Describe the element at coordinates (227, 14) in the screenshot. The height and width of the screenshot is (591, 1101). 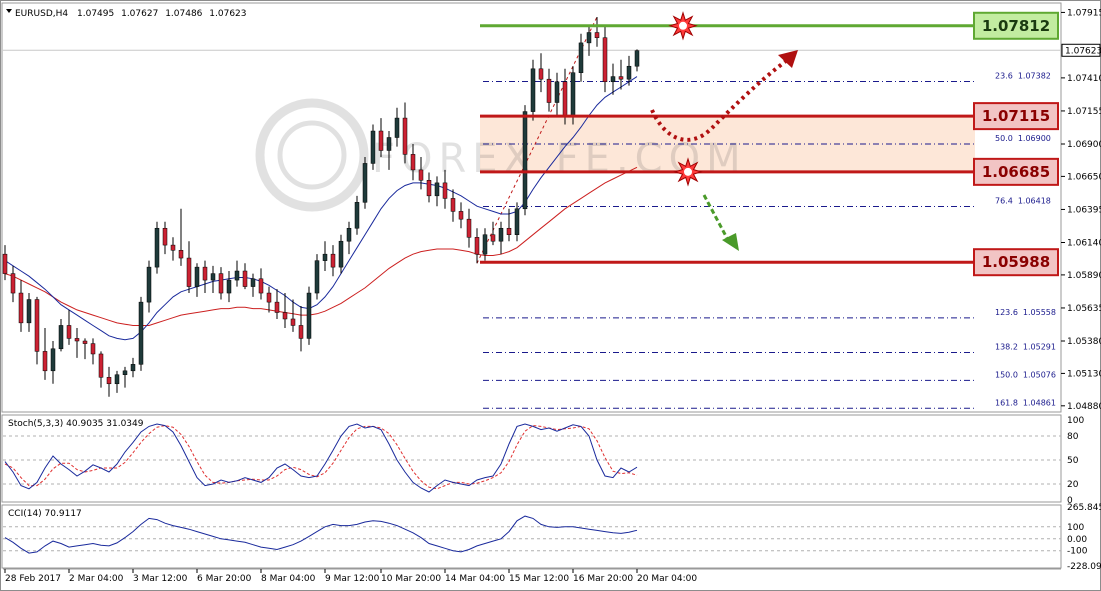
I see `header-close: 1.07623` at that location.